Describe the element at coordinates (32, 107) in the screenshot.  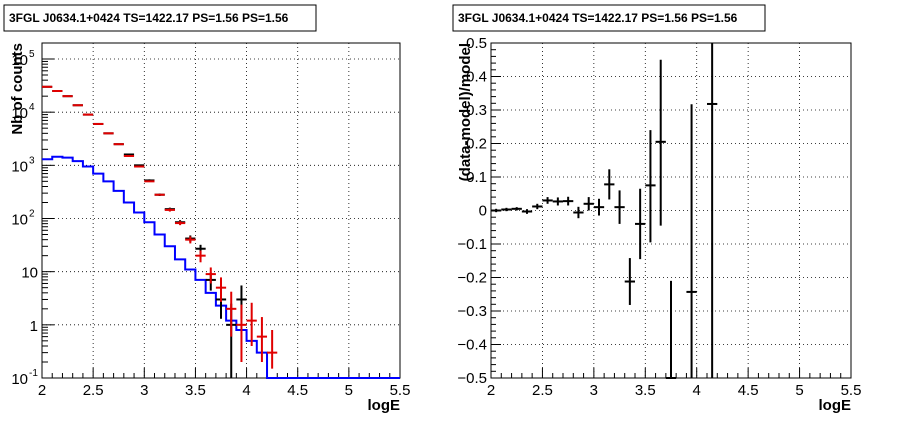
I see `counts-y-tick-exp-5: 4` at that location.